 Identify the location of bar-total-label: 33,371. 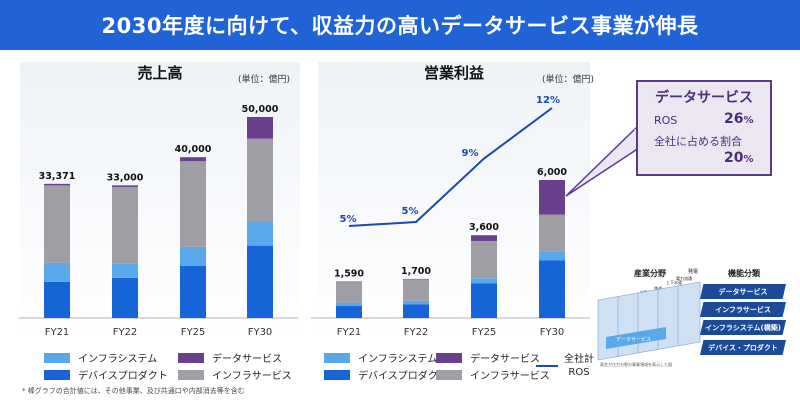
(57, 176).